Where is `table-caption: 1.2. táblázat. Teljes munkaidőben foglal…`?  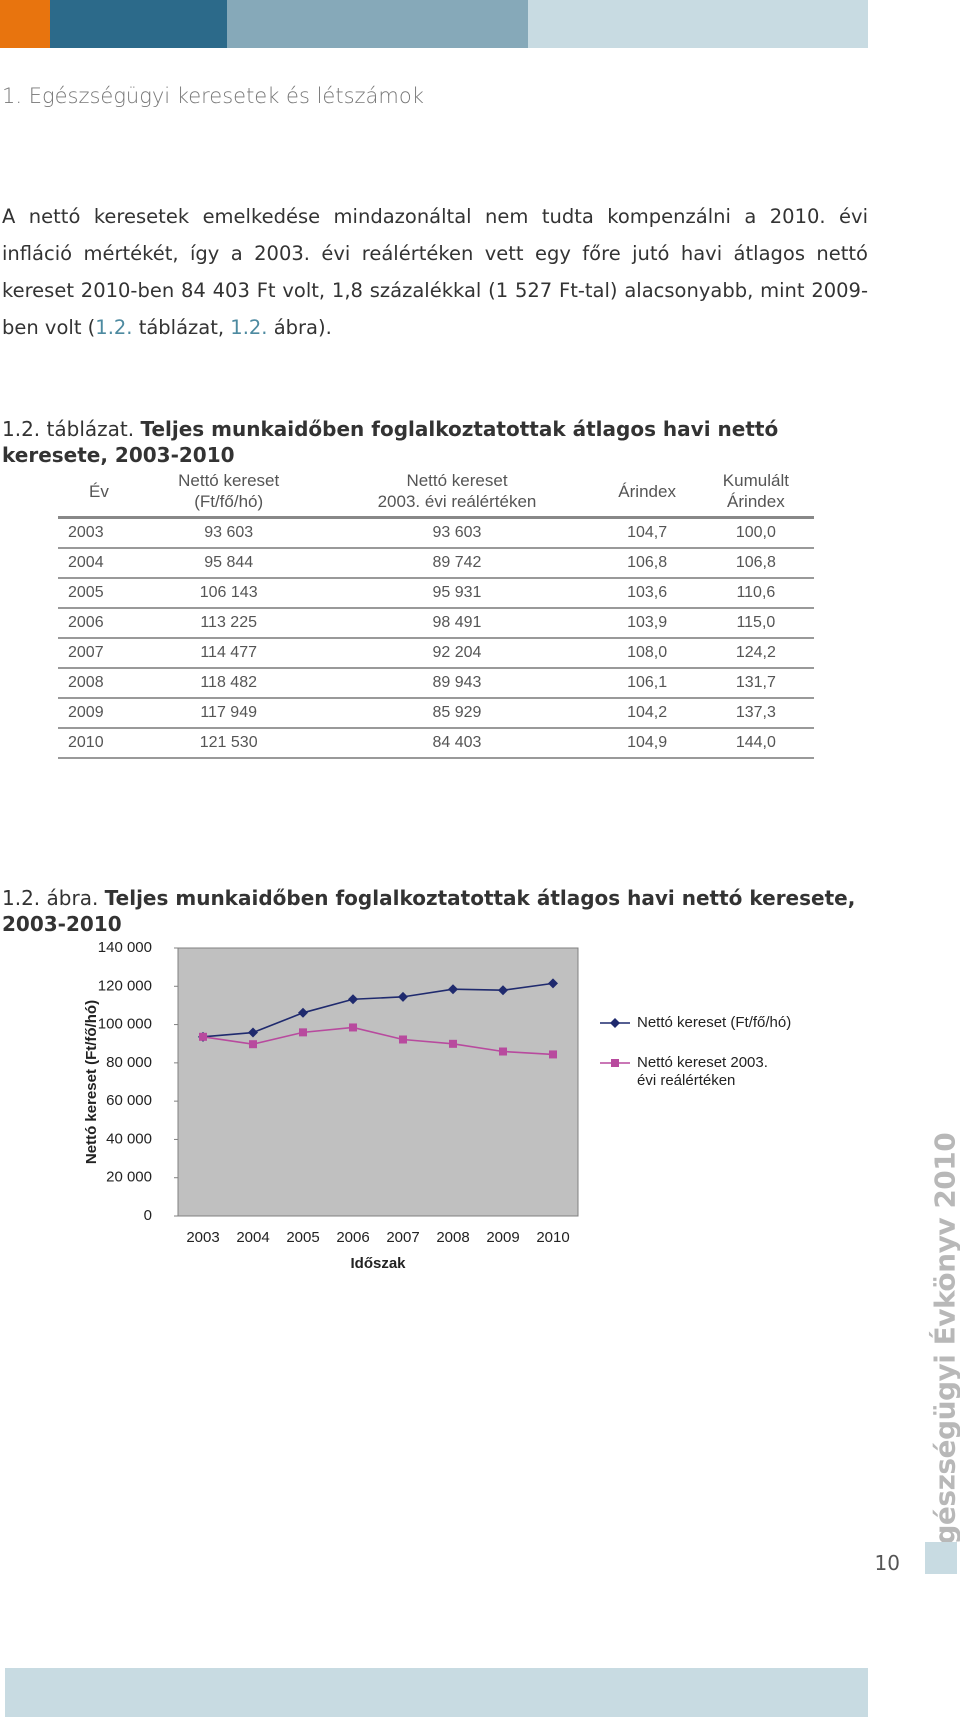
table-caption: 1.2. táblázat. Teljes munkaidőben foglal… is located at coordinates (437, 442).